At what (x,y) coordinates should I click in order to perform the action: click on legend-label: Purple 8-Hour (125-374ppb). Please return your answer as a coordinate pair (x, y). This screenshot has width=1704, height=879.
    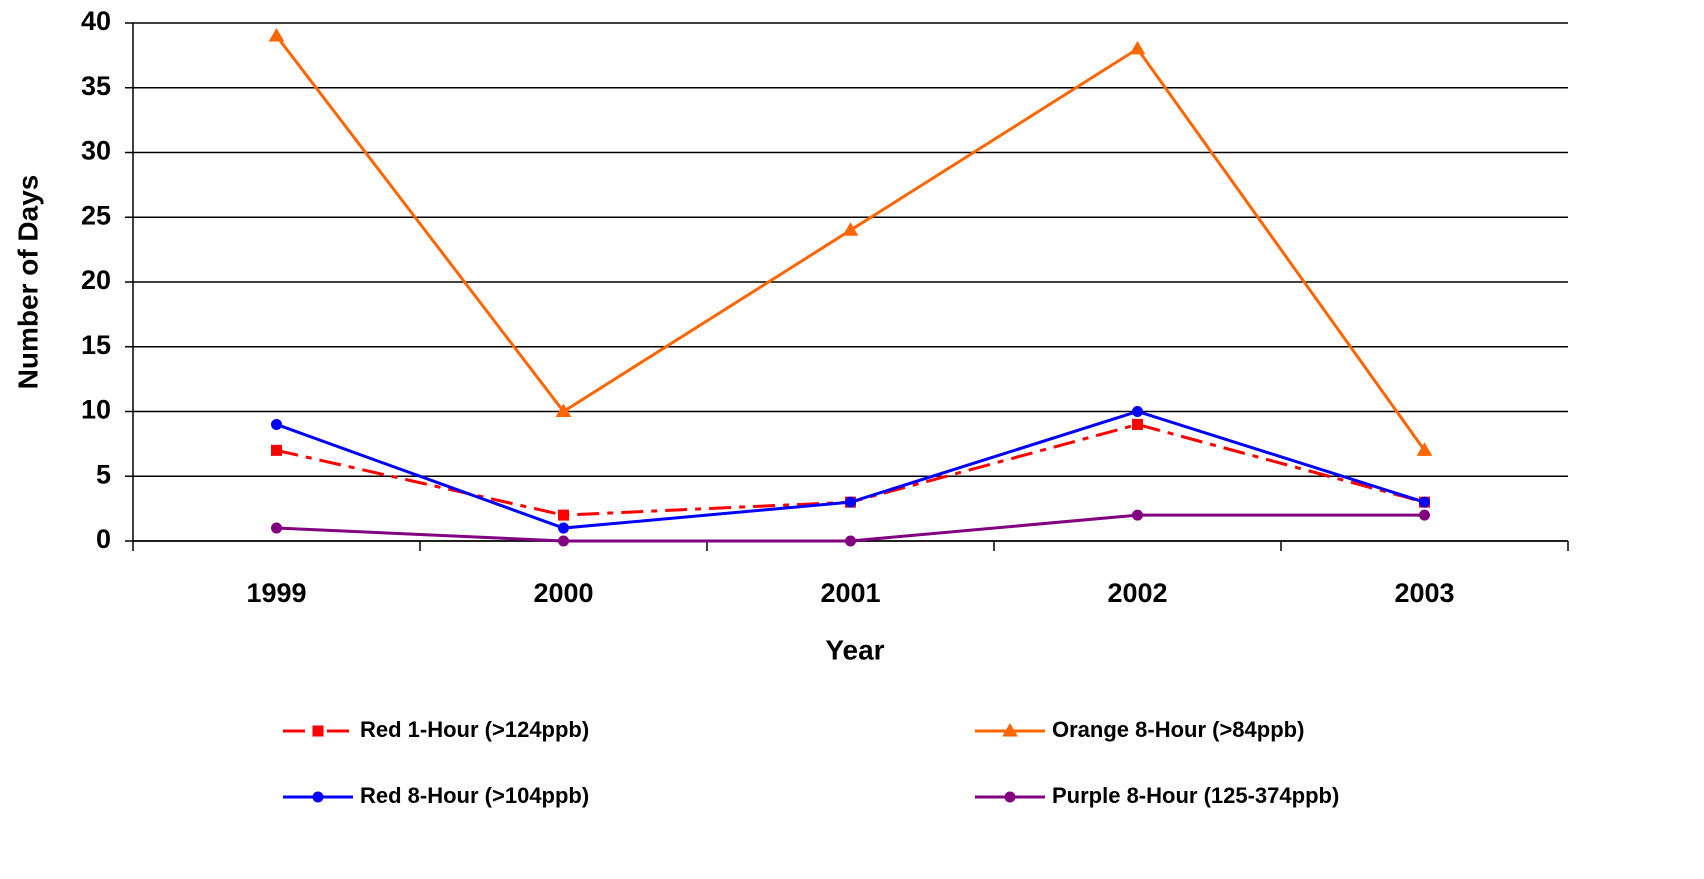
    Looking at the image, I should click on (1195, 795).